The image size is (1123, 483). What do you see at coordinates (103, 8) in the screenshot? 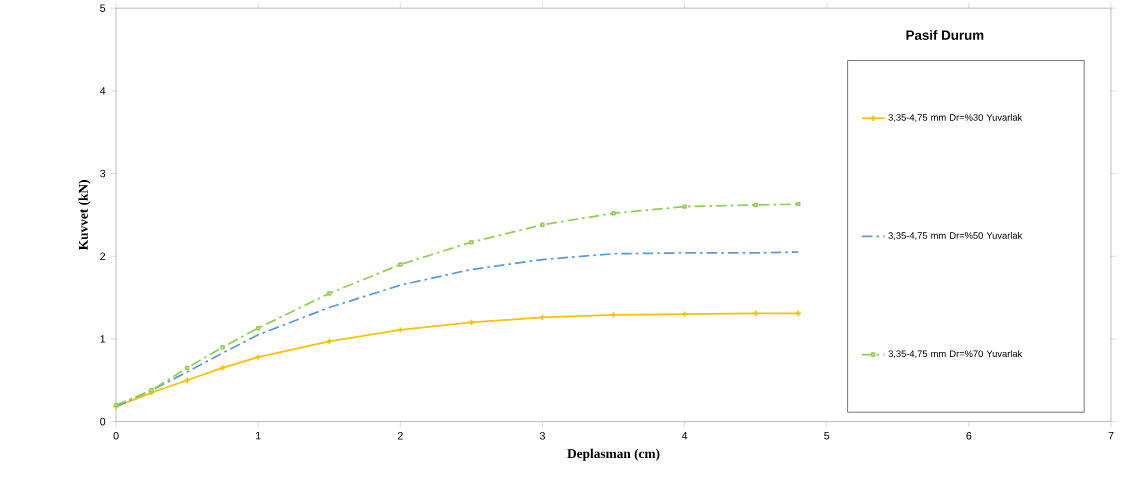
I see `y-tick-label: 5` at bounding box center [103, 8].